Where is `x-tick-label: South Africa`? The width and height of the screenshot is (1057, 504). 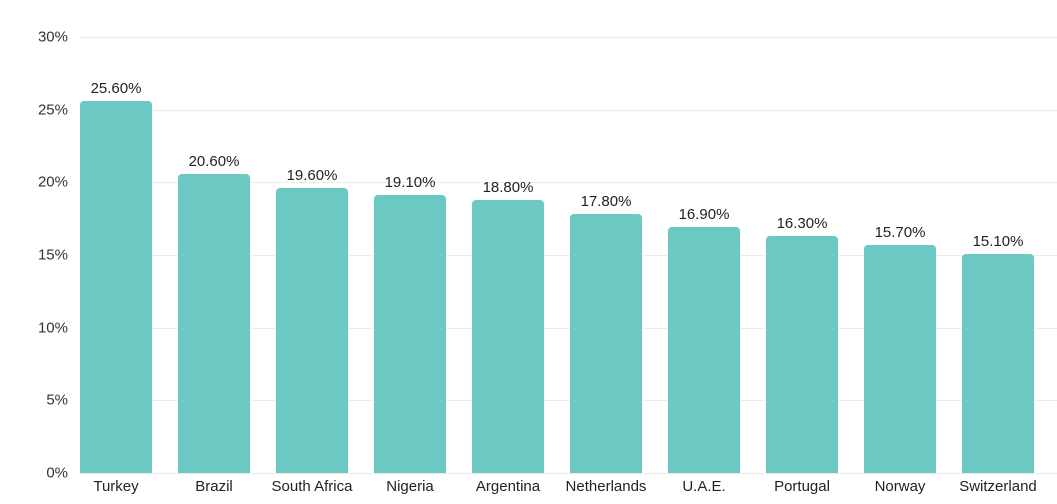
x-tick-label: South Africa is located at coordinates (312, 486).